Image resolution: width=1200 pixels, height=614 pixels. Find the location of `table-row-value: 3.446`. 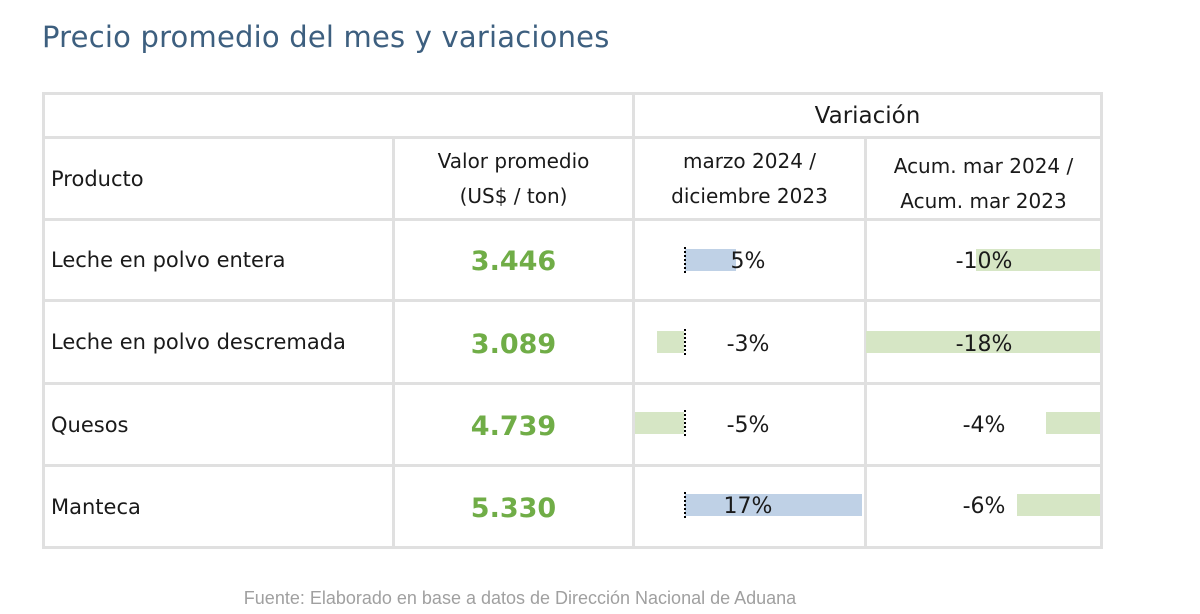

table-row-value: 3.446 is located at coordinates (513, 261).